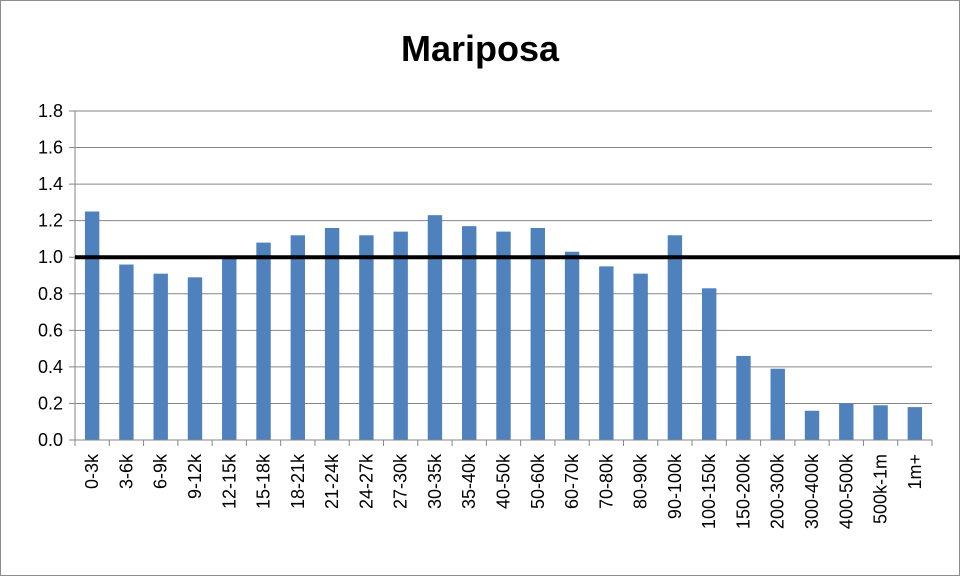 The width and height of the screenshot is (960, 576). I want to click on x-tick-label: 24-27k, so click(366, 481).